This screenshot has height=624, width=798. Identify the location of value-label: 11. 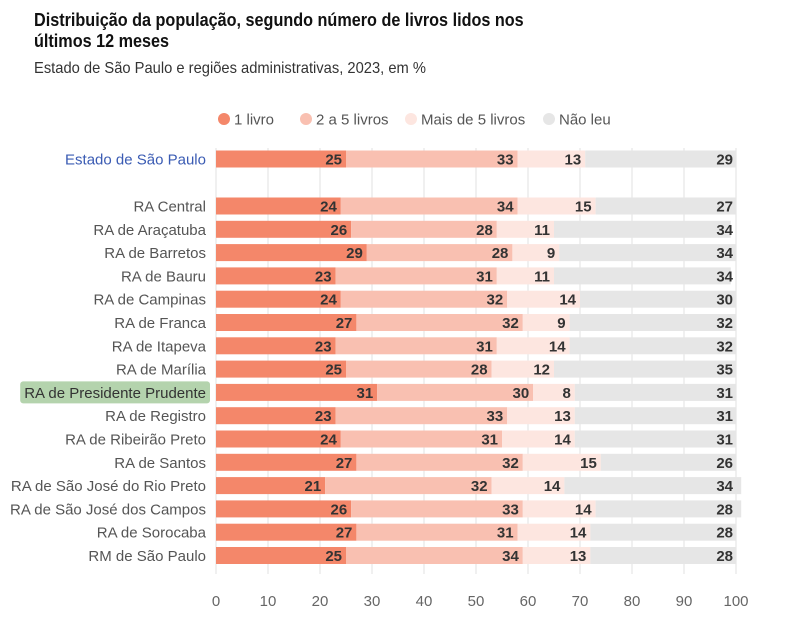
(542, 276).